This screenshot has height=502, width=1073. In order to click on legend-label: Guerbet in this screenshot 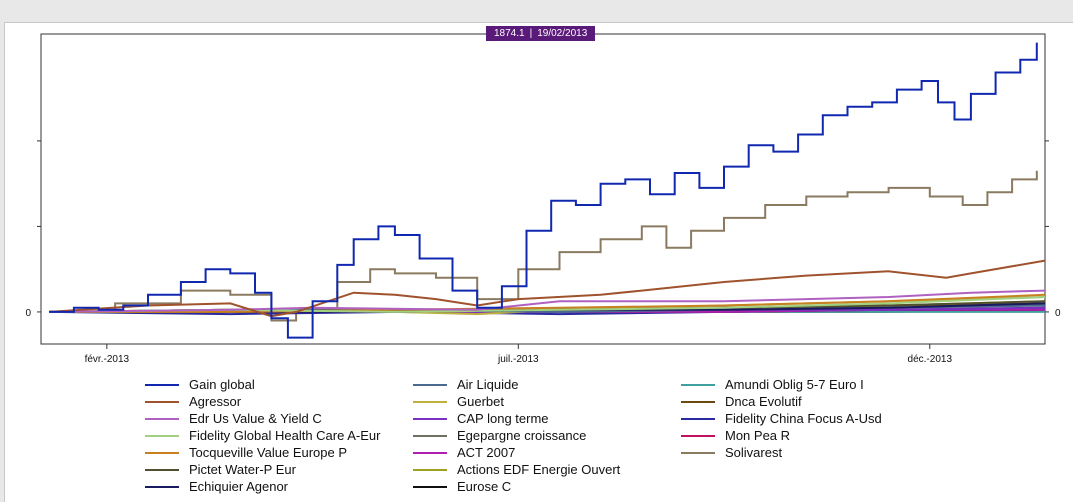, I will do `click(480, 401)`.